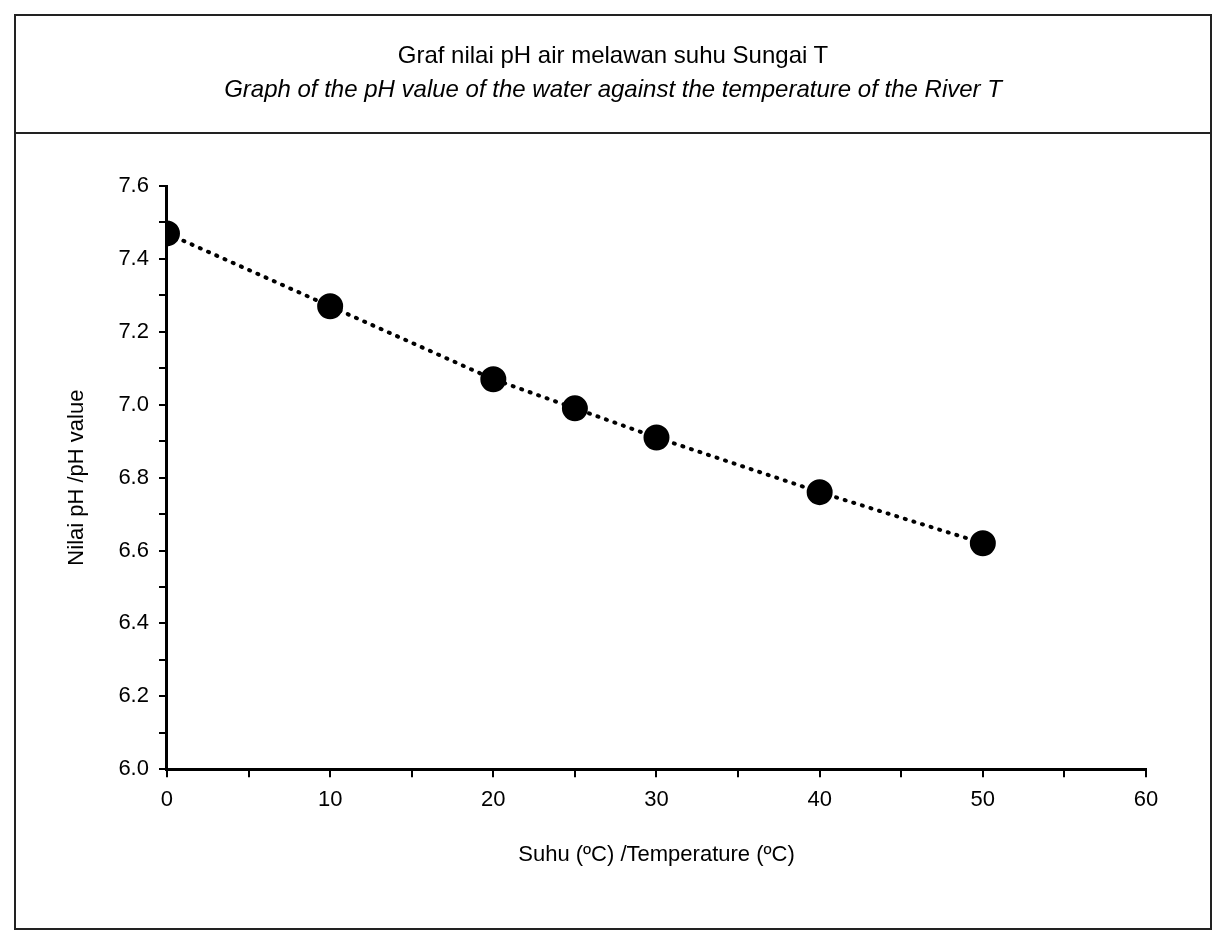 The width and height of the screenshot is (1224, 942). What do you see at coordinates (656, 799) in the screenshot?
I see `x-tick-label: 30` at bounding box center [656, 799].